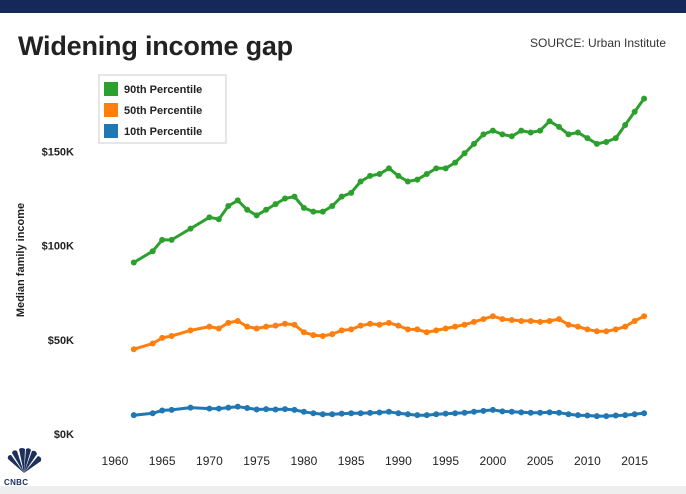  Describe the element at coordinates (540, 461) in the screenshot. I see `x-tick-label: 2005` at that location.